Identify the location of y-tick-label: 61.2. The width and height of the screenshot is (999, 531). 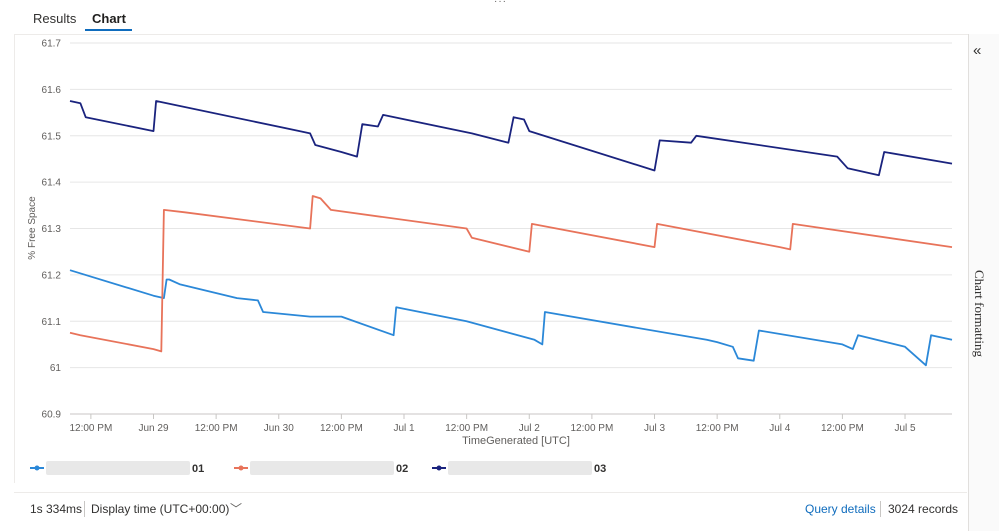
(52, 275).